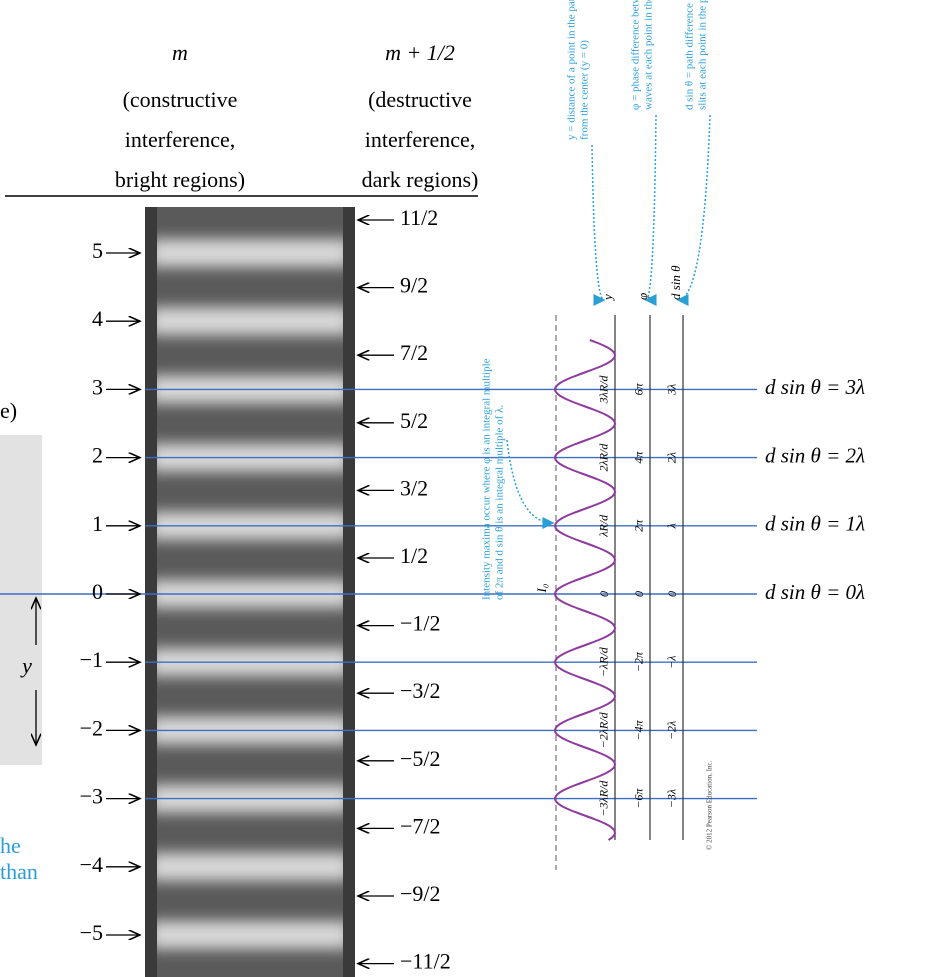 This screenshot has height=977, width=947. Describe the element at coordinates (585, 590) in the screenshot. I see `intensity-curve` at that location.